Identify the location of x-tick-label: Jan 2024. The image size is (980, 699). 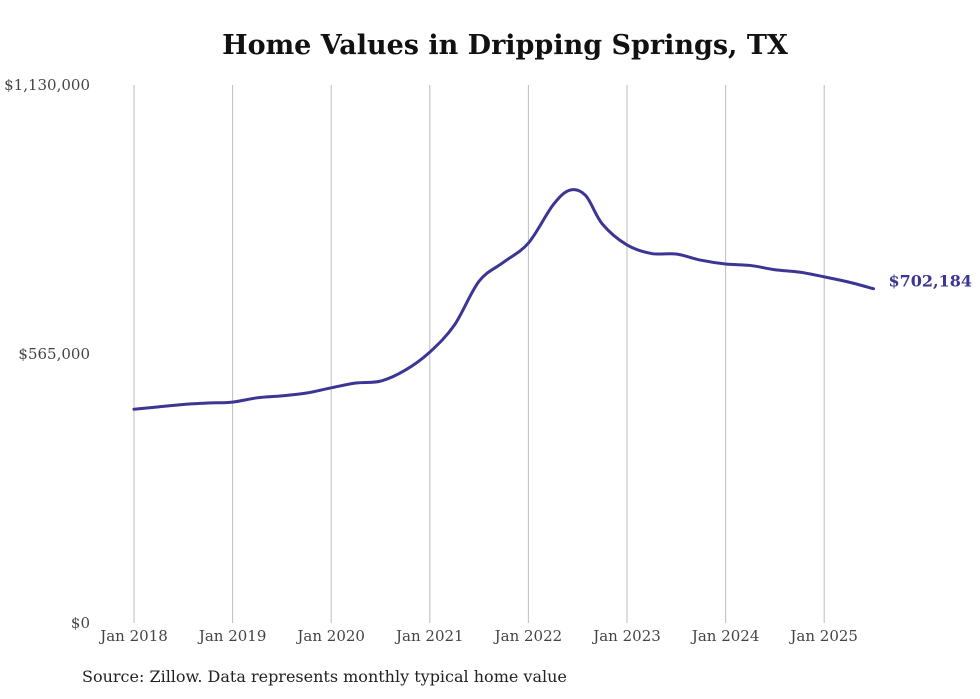
(725, 636).